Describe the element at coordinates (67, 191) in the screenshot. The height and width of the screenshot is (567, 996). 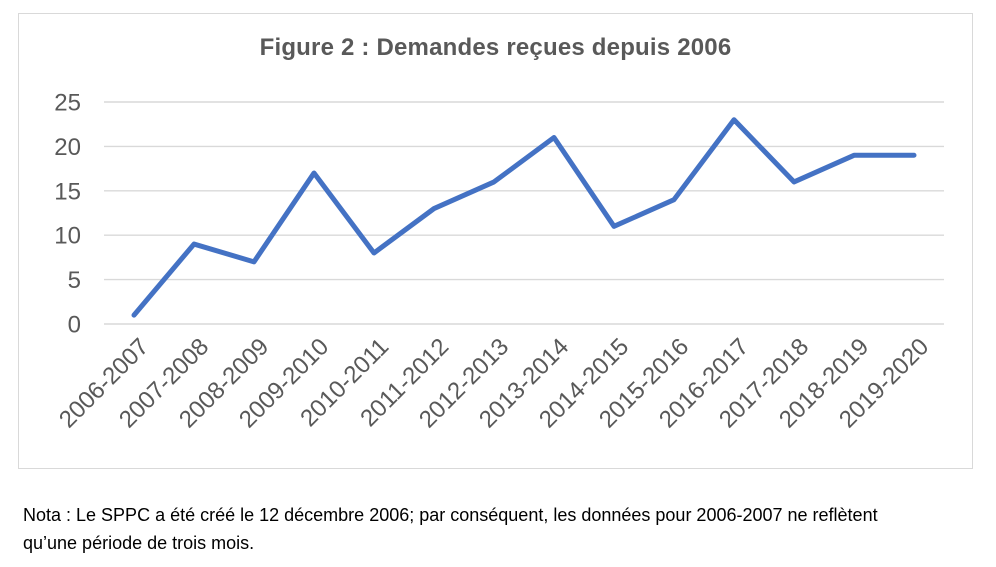
I see `y-tick-label: 15` at that location.